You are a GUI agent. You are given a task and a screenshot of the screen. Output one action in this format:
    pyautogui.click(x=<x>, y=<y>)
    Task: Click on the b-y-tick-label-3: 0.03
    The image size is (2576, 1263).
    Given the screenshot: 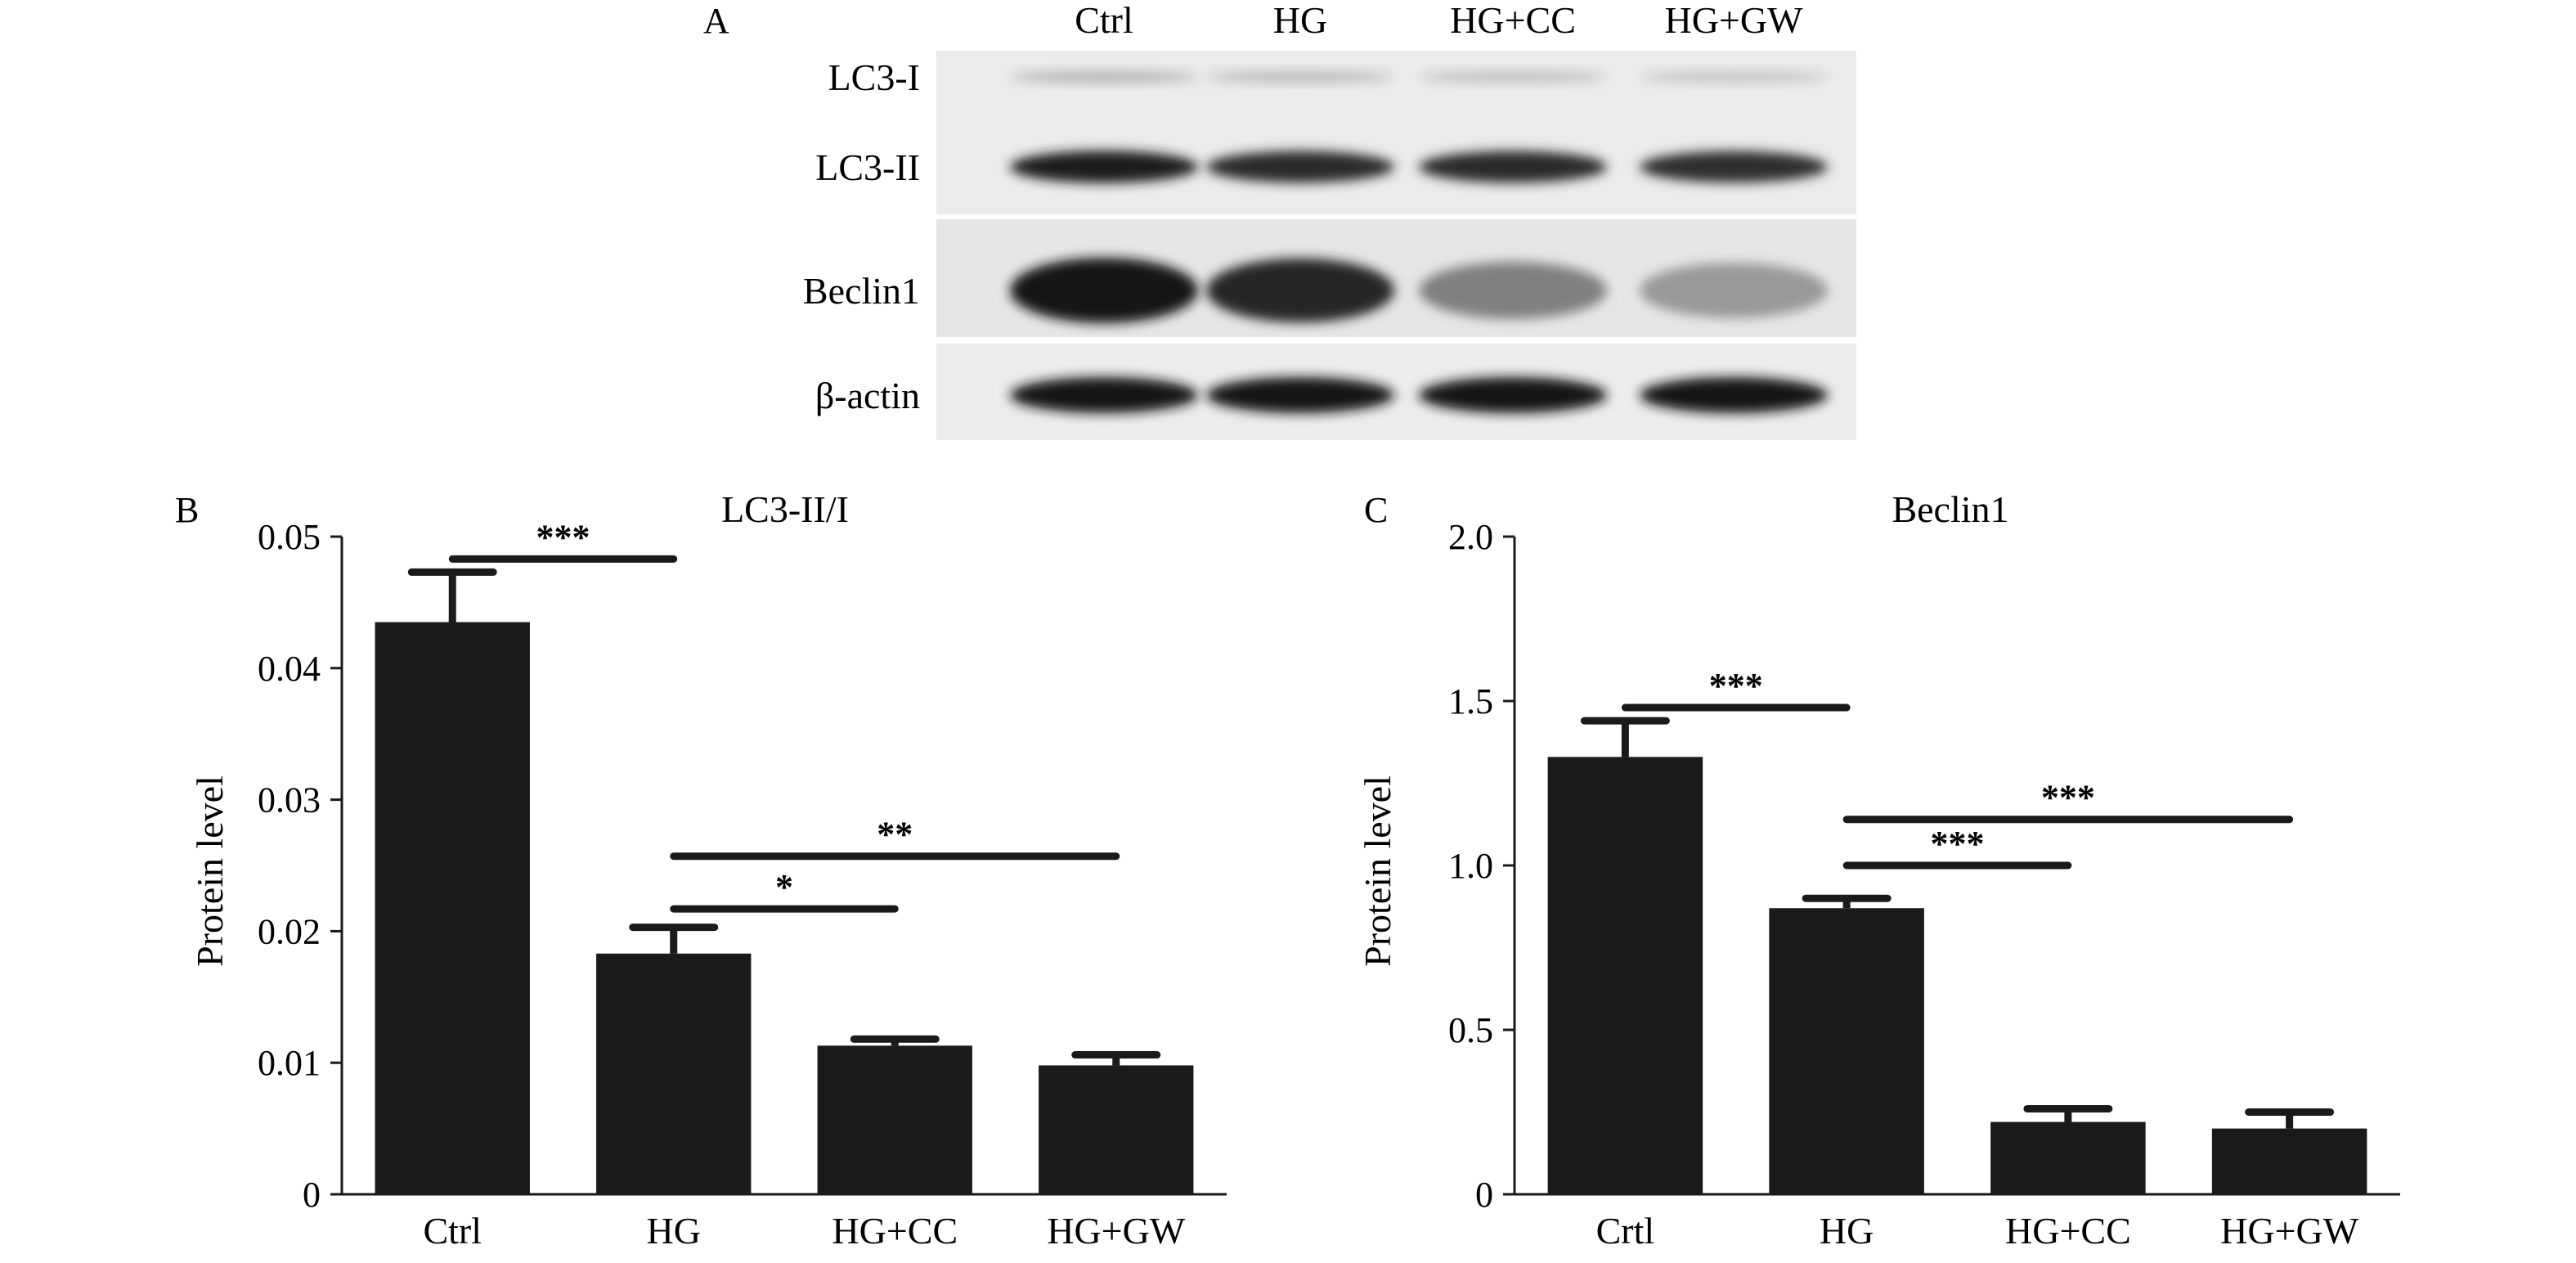 What is the action you would take?
    pyautogui.click(x=290, y=800)
    